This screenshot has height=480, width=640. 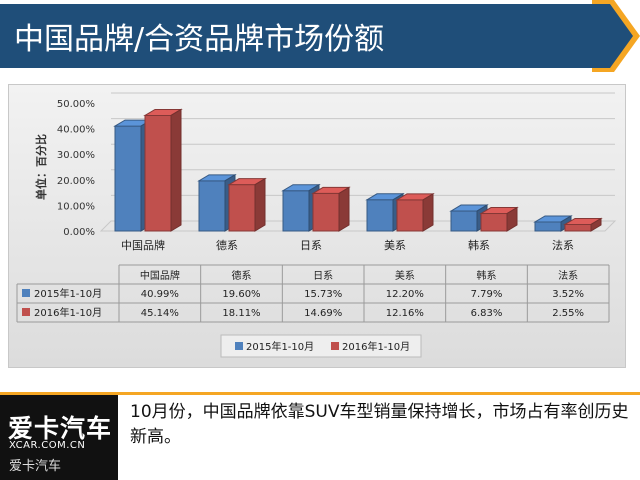 What do you see at coordinates (616, 36) in the screenshot?
I see `header-chevron-decoration` at bounding box center [616, 36].